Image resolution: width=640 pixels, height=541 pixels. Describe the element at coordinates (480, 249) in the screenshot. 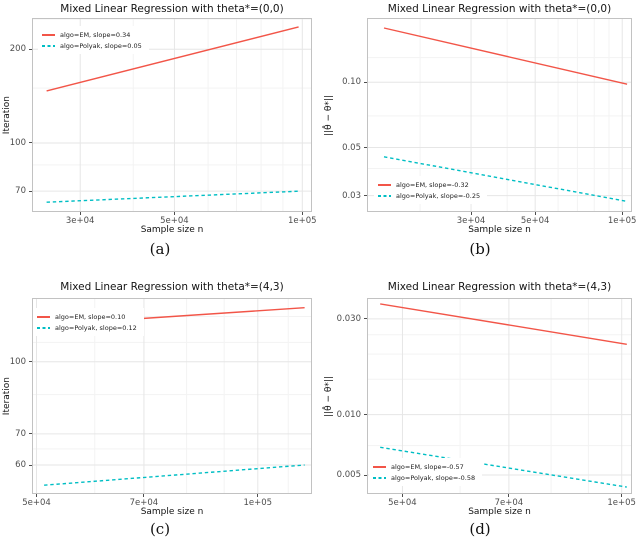

I see `subplot-caption: (b)` at that location.